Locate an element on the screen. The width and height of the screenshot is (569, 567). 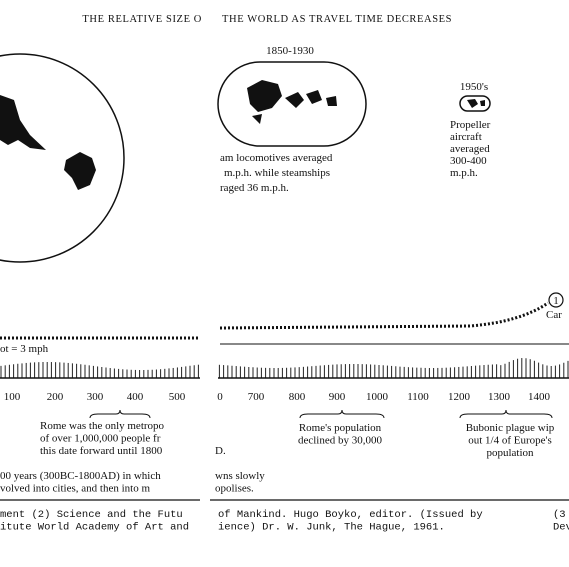
marker-caption: Car is located at coordinates (554, 315).